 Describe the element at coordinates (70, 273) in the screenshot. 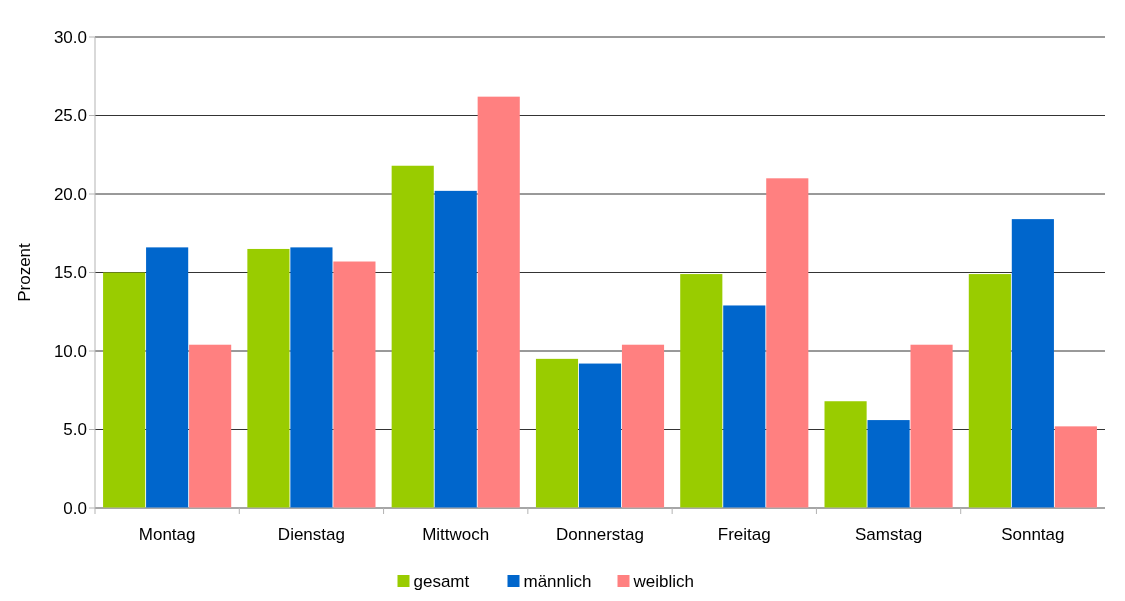

I see `y-tick-label: 15.0` at that location.